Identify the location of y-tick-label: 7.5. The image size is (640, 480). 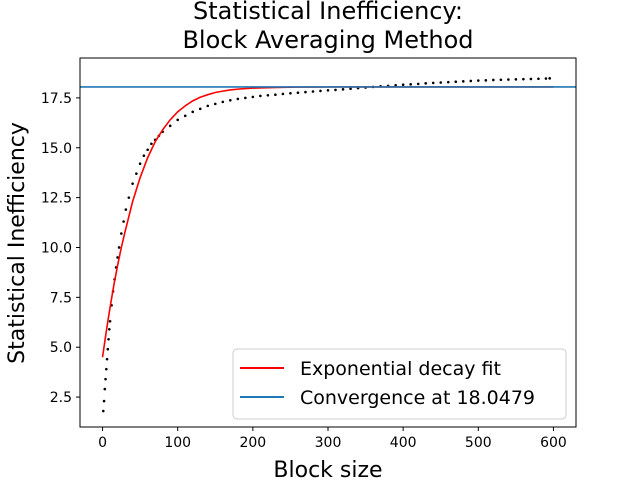
(61, 298).